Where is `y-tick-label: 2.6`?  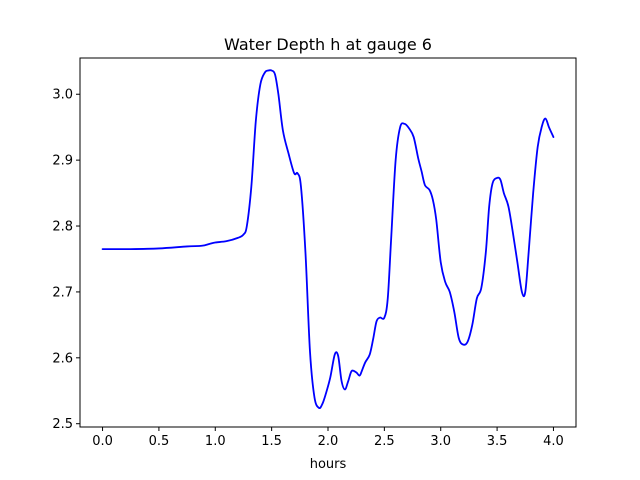 y-tick-label: 2.6 is located at coordinates (62, 358).